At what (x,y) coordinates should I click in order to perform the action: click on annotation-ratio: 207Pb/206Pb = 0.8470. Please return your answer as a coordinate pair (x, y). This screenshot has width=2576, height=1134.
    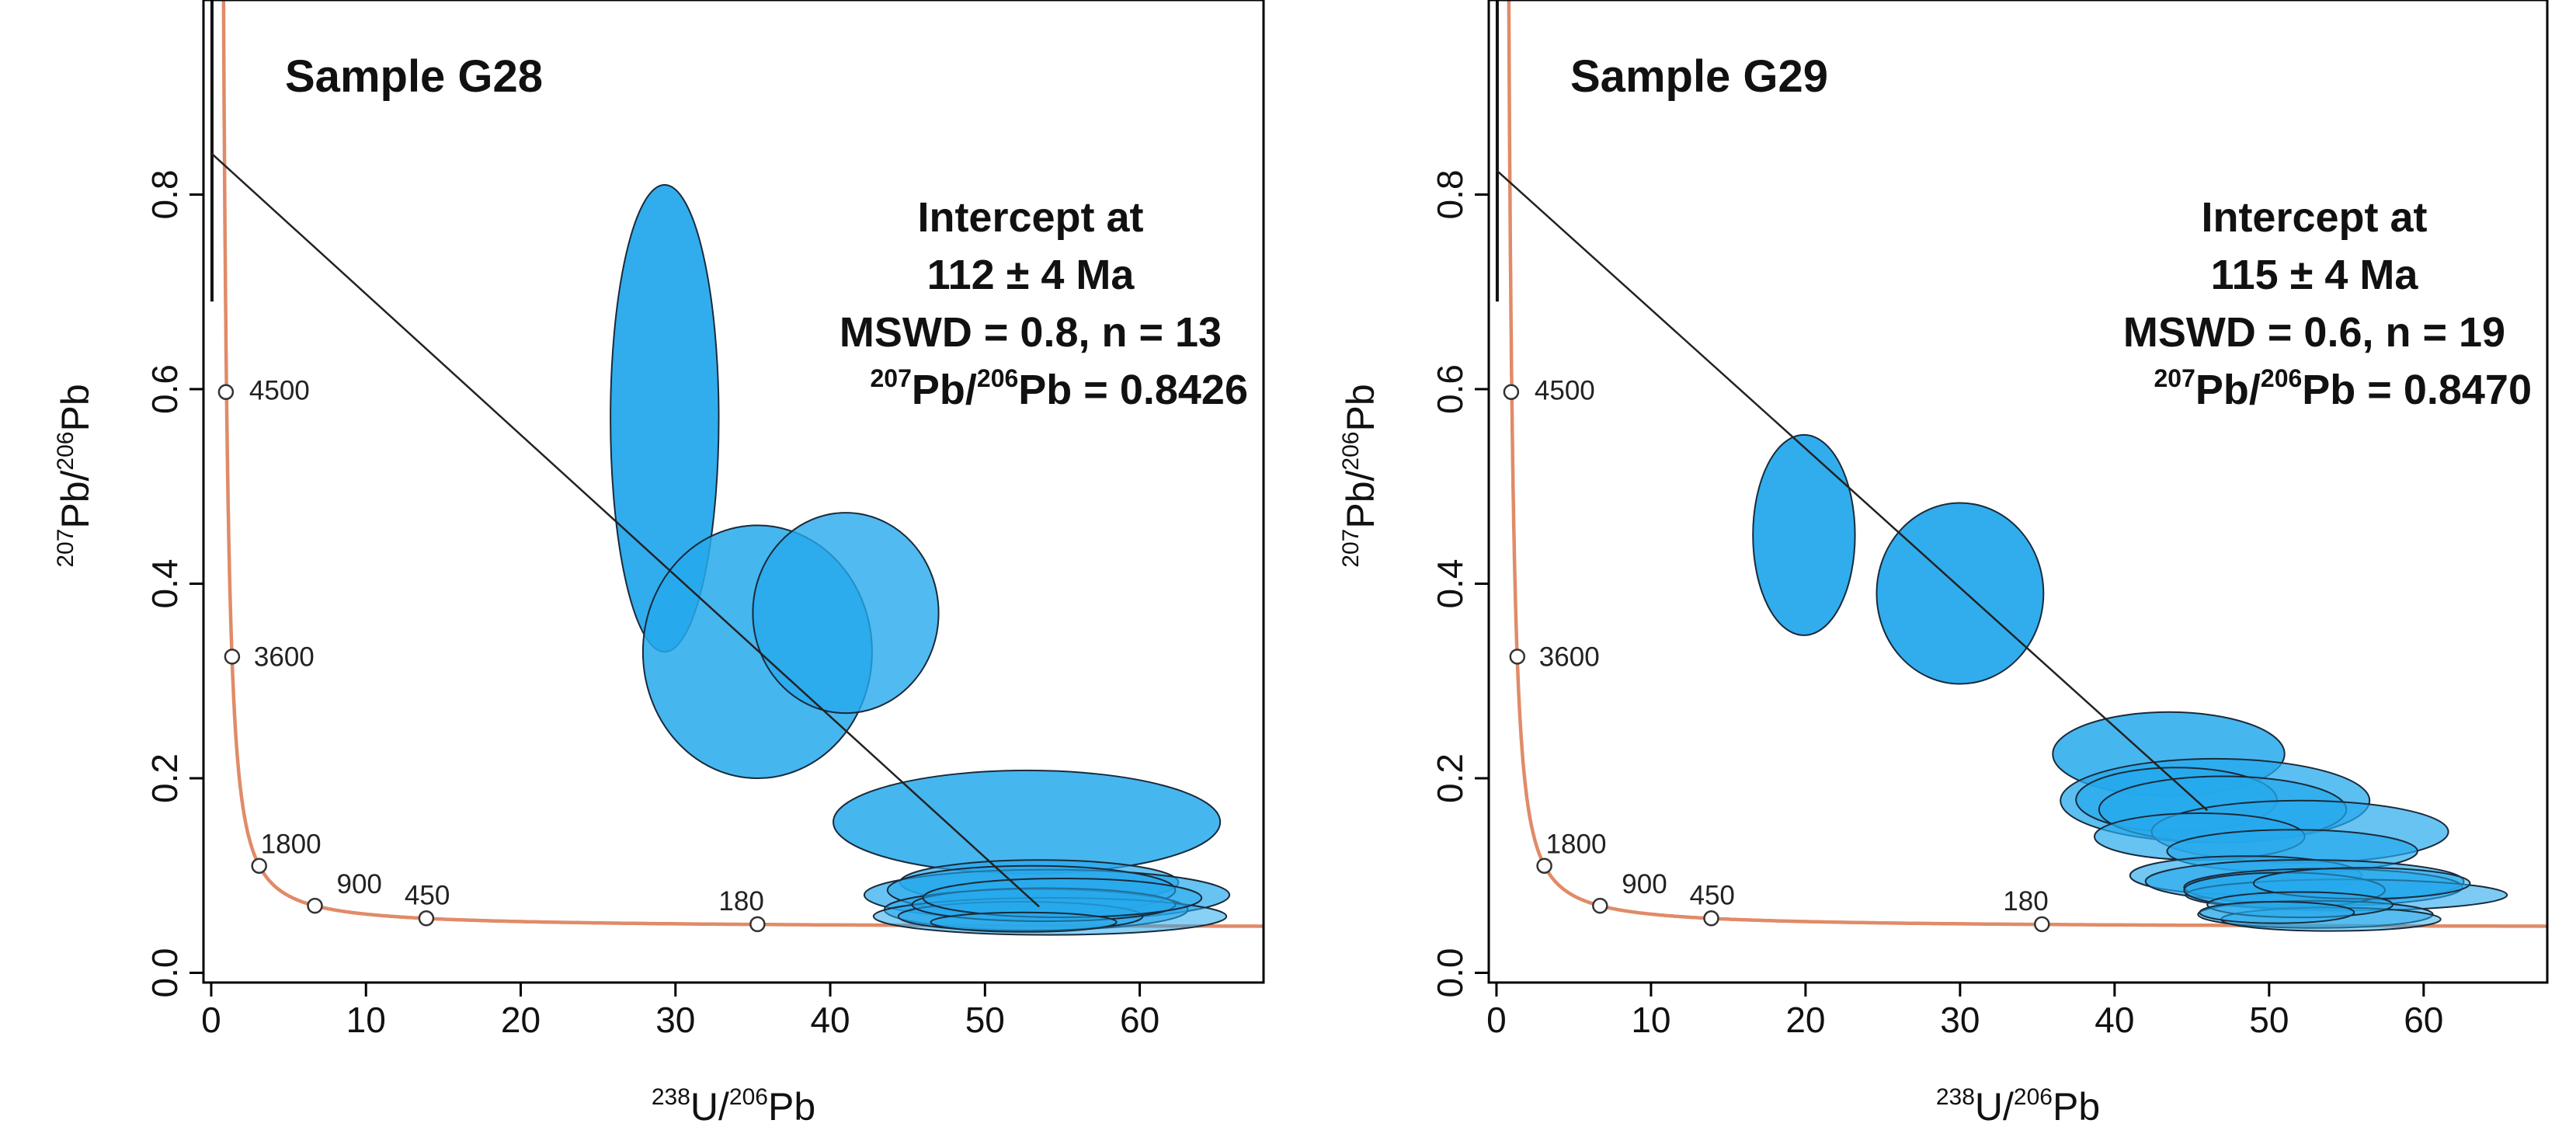
    Looking at the image, I should click on (2343, 388).